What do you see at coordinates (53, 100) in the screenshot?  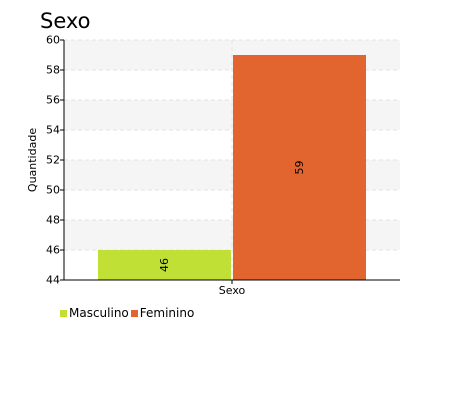 I see `y-tick-label: 56` at bounding box center [53, 100].